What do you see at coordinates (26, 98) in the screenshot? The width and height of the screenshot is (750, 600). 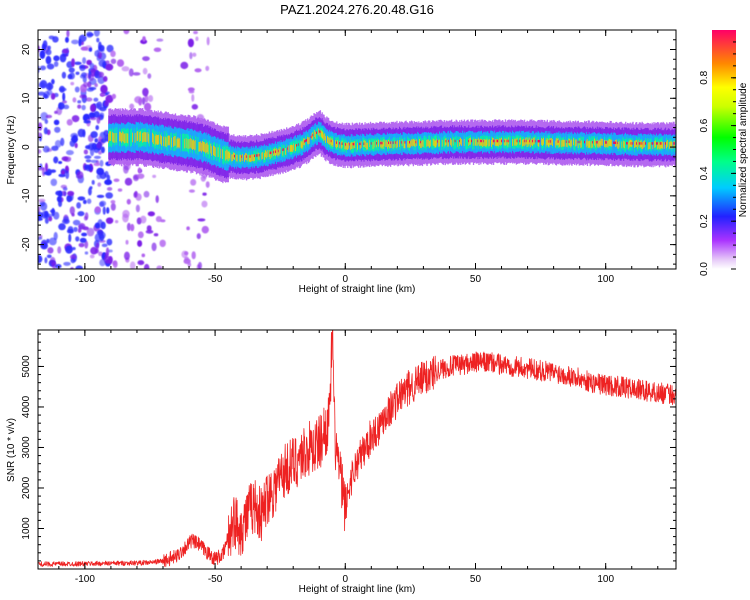 I see `y-tick-label: 10` at bounding box center [26, 98].